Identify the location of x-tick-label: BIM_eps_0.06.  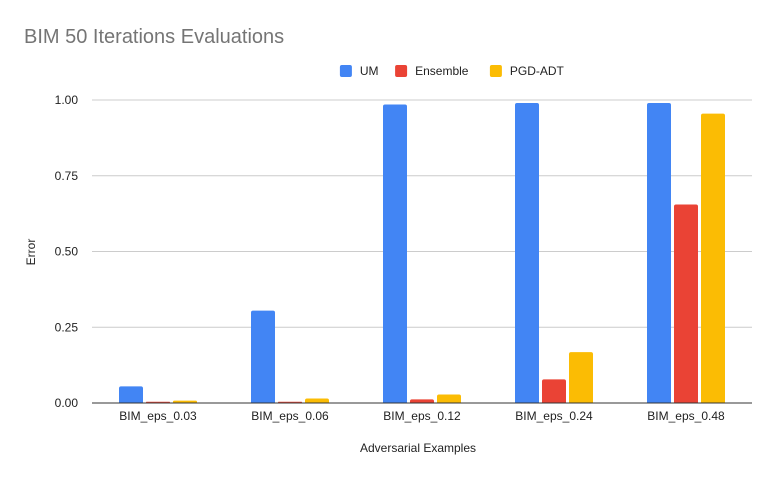
(290, 416).